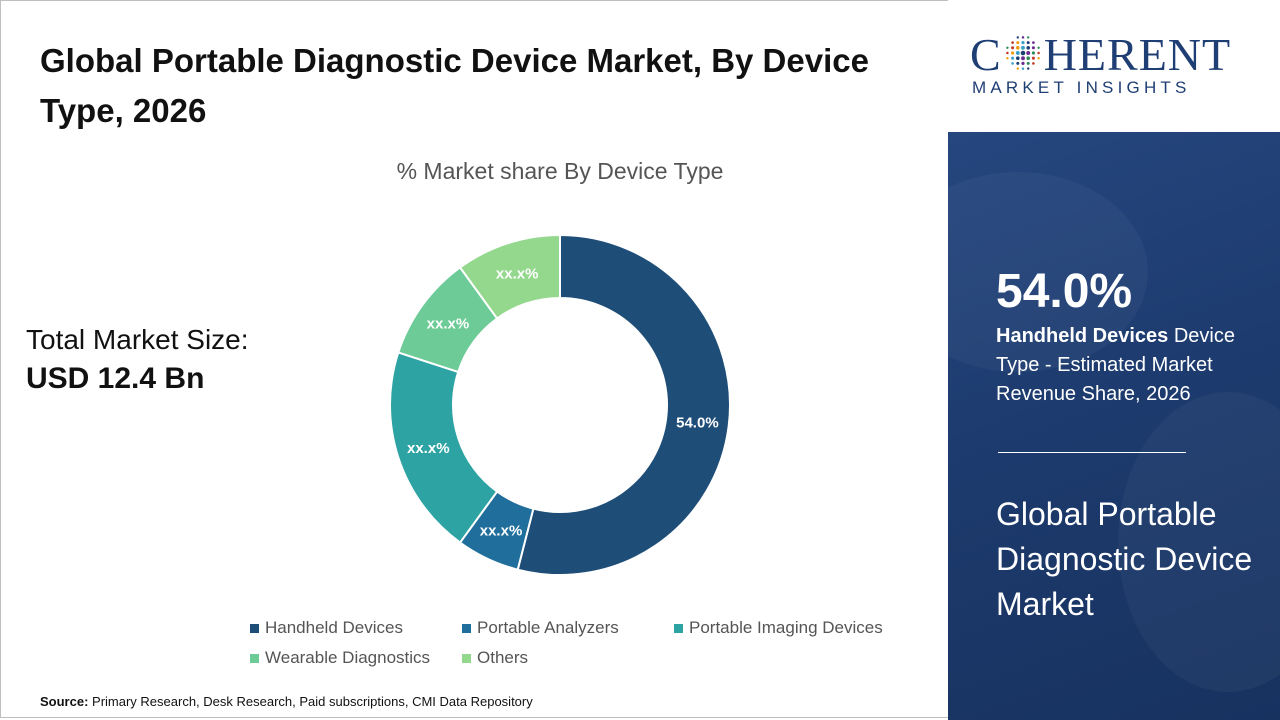 The image size is (1280, 720). What do you see at coordinates (1022, 53) in the screenshot?
I see `globe-icon` at bounding box center [1022, 53].